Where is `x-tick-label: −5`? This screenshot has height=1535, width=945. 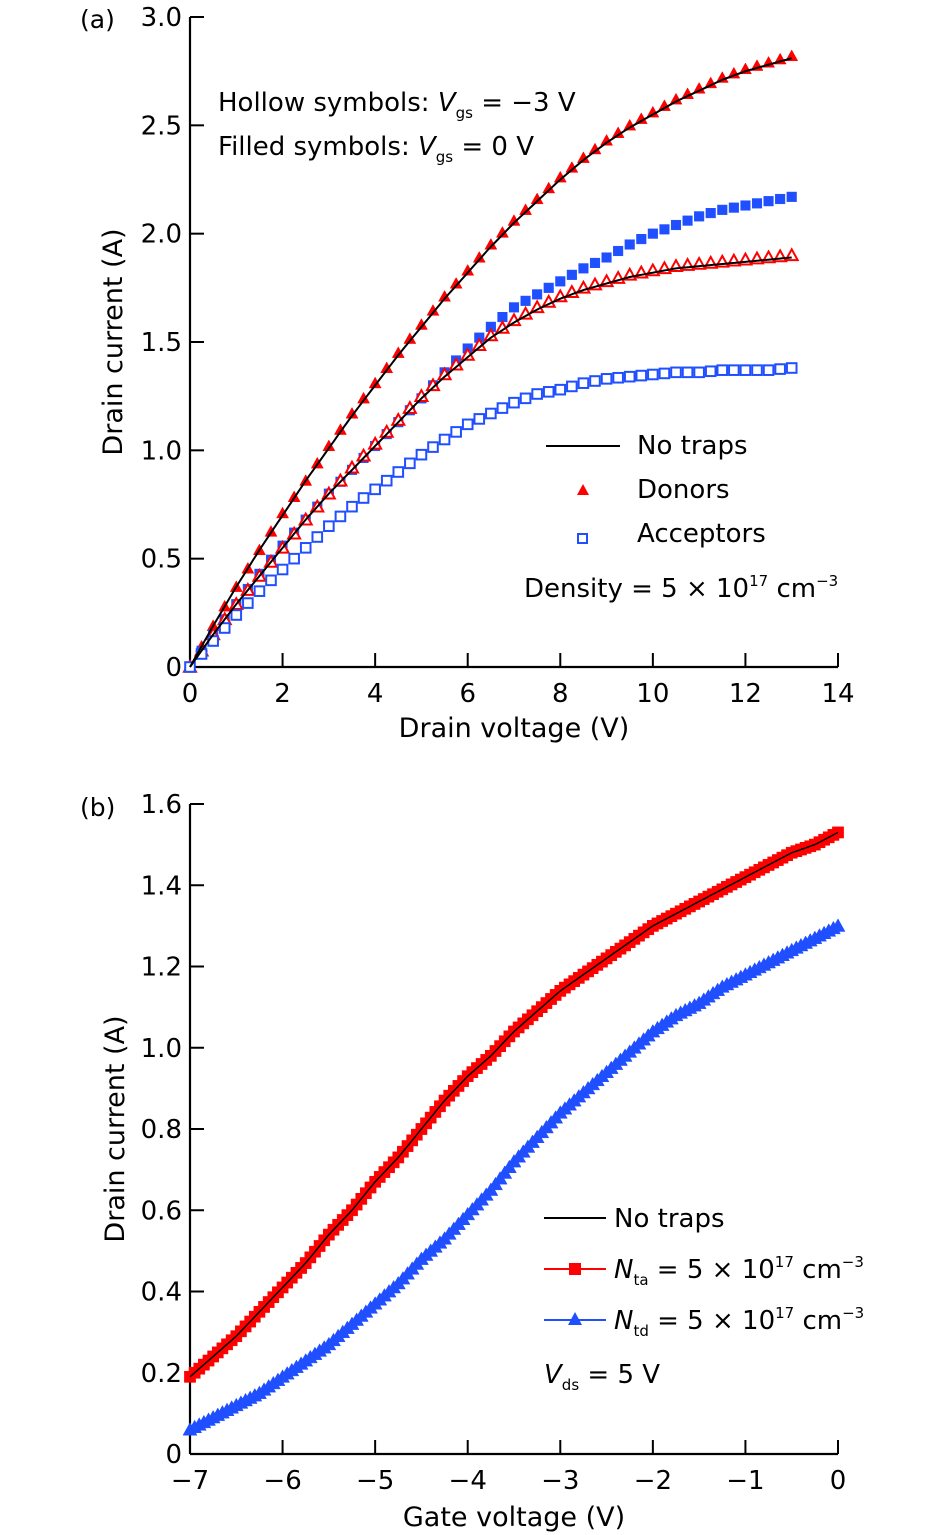
x-tick-label: −5 is located at coordinates (375, 1481).